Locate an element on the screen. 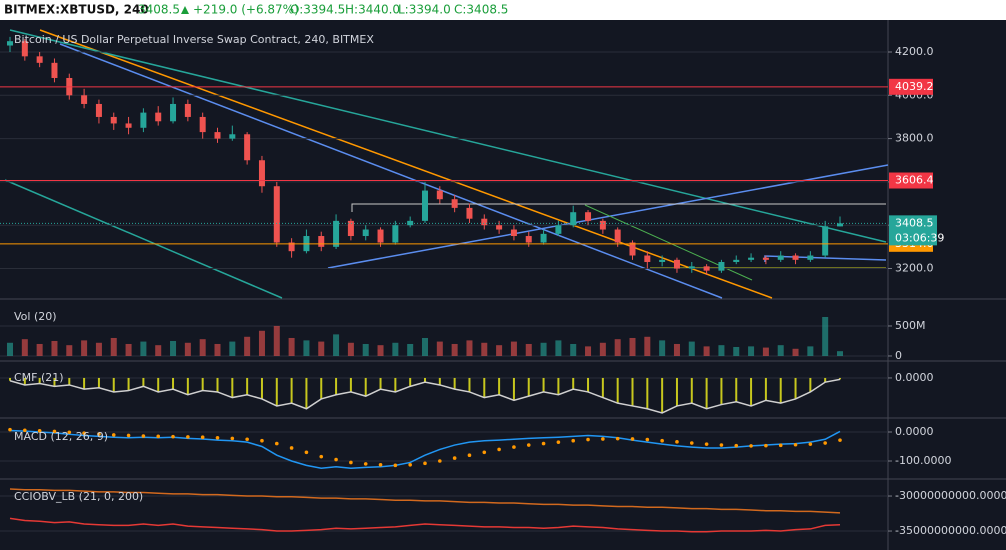 This screenshot has height=550, width=1006. symbol: BITMEX:XBTUSD, 240 is located at coordinates (76, 10).